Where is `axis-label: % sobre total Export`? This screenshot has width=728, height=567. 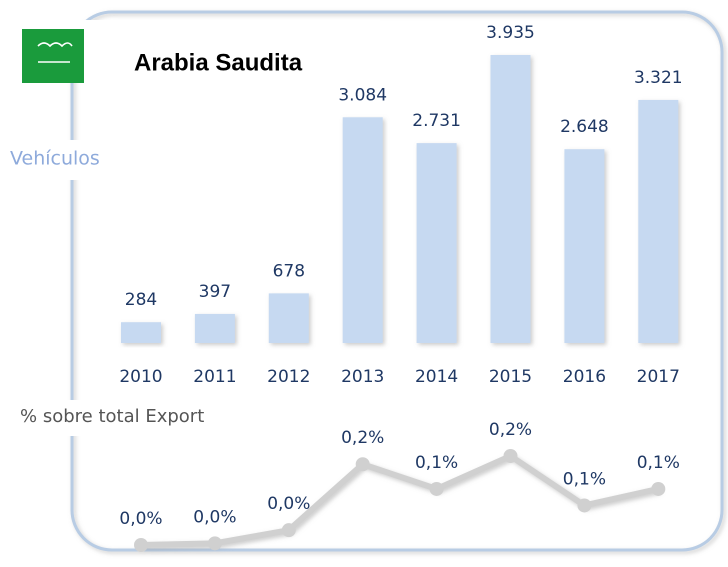 axis-label: % sobre total Export is located at coordinates (112, 416).